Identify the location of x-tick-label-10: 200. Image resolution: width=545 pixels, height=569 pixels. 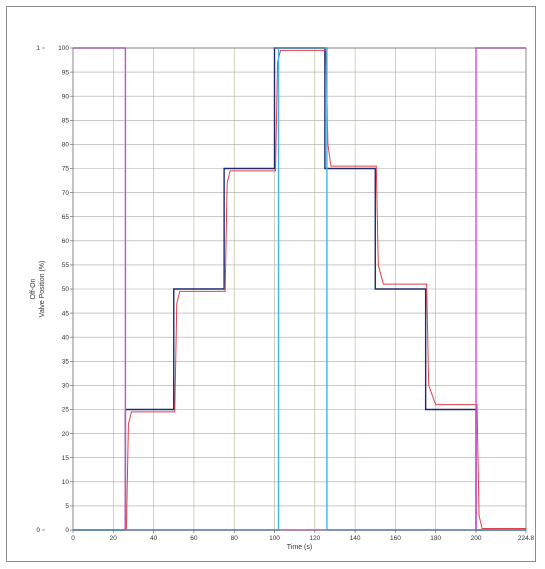
(476, 538).